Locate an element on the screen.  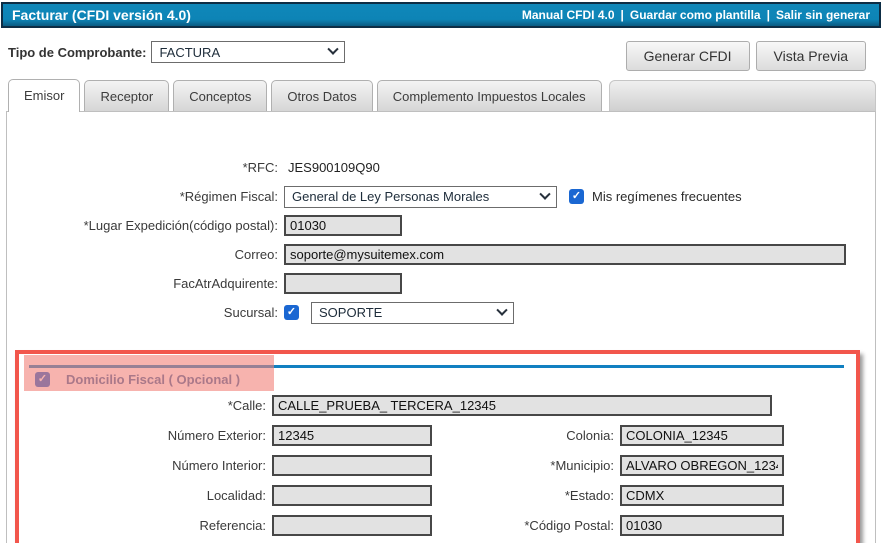
codigo-postal-input is located at coordinates (702, 525).